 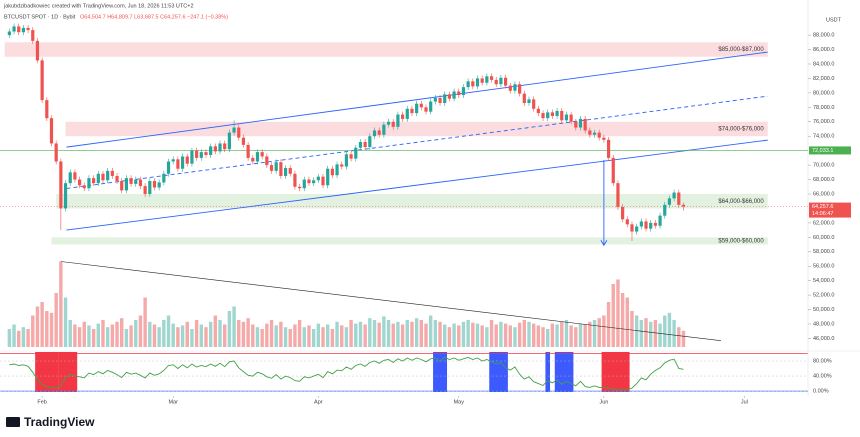 I want to click on y-tick-label: 76,000.0, so click(x=823, y=122).